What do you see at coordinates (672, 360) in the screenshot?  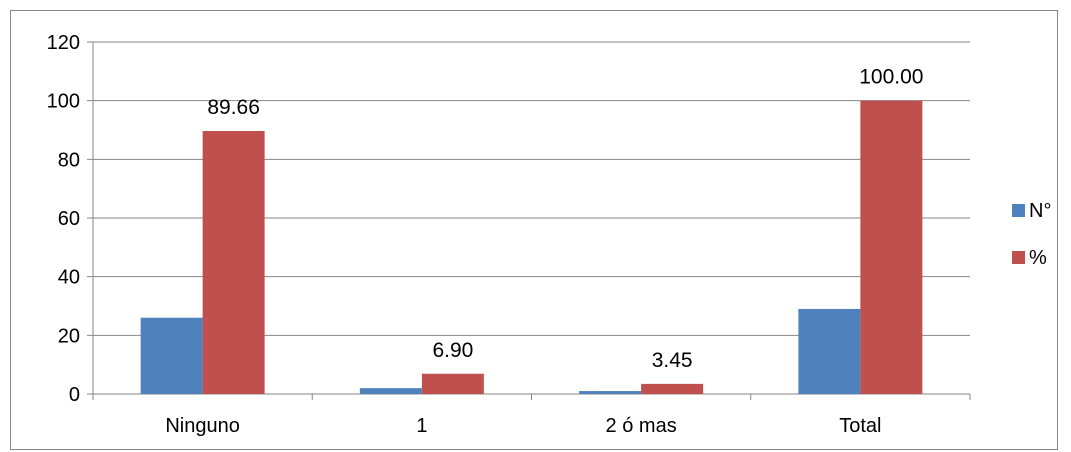 I see `data-label: 3.45` at bounding box center [672, 360].